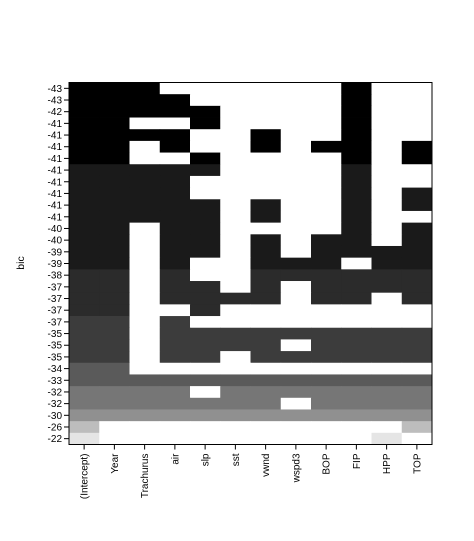 The width and height of the screenshot is (474, 541). What do you see at coordinates (55, 357) in the screenshot?
I see `y-tick-label: -35` at bounding box center [55, 357].